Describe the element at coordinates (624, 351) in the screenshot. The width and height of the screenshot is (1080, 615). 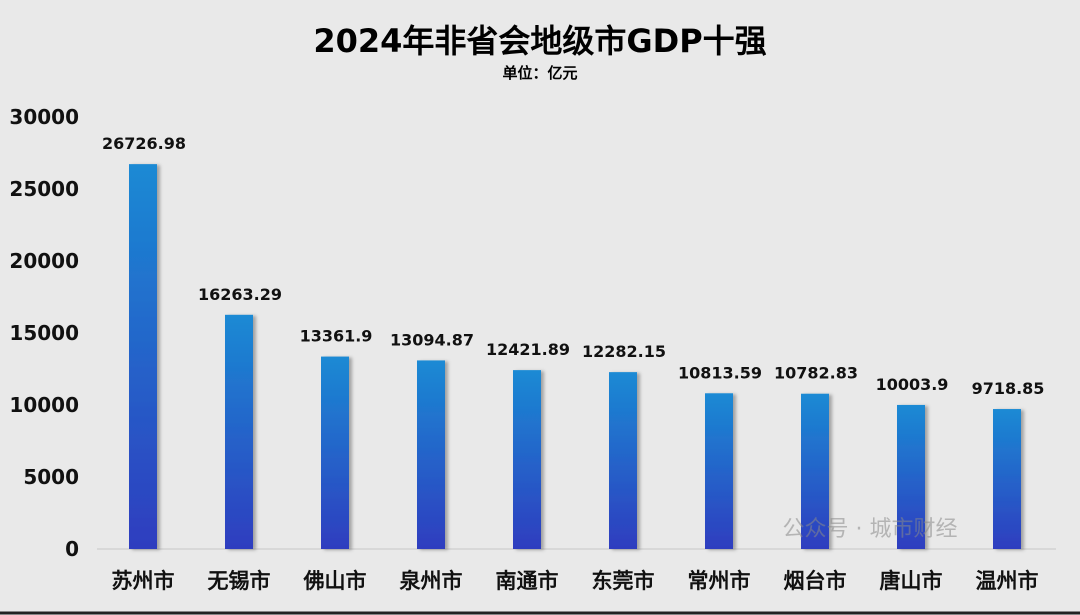
I see `bar-value-label: 12282.15` at that location.